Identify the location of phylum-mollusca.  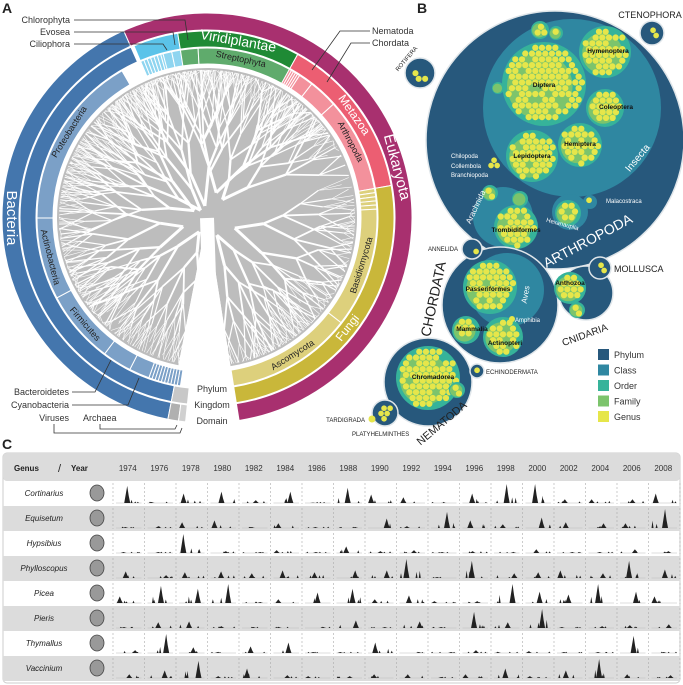
(600, 268).